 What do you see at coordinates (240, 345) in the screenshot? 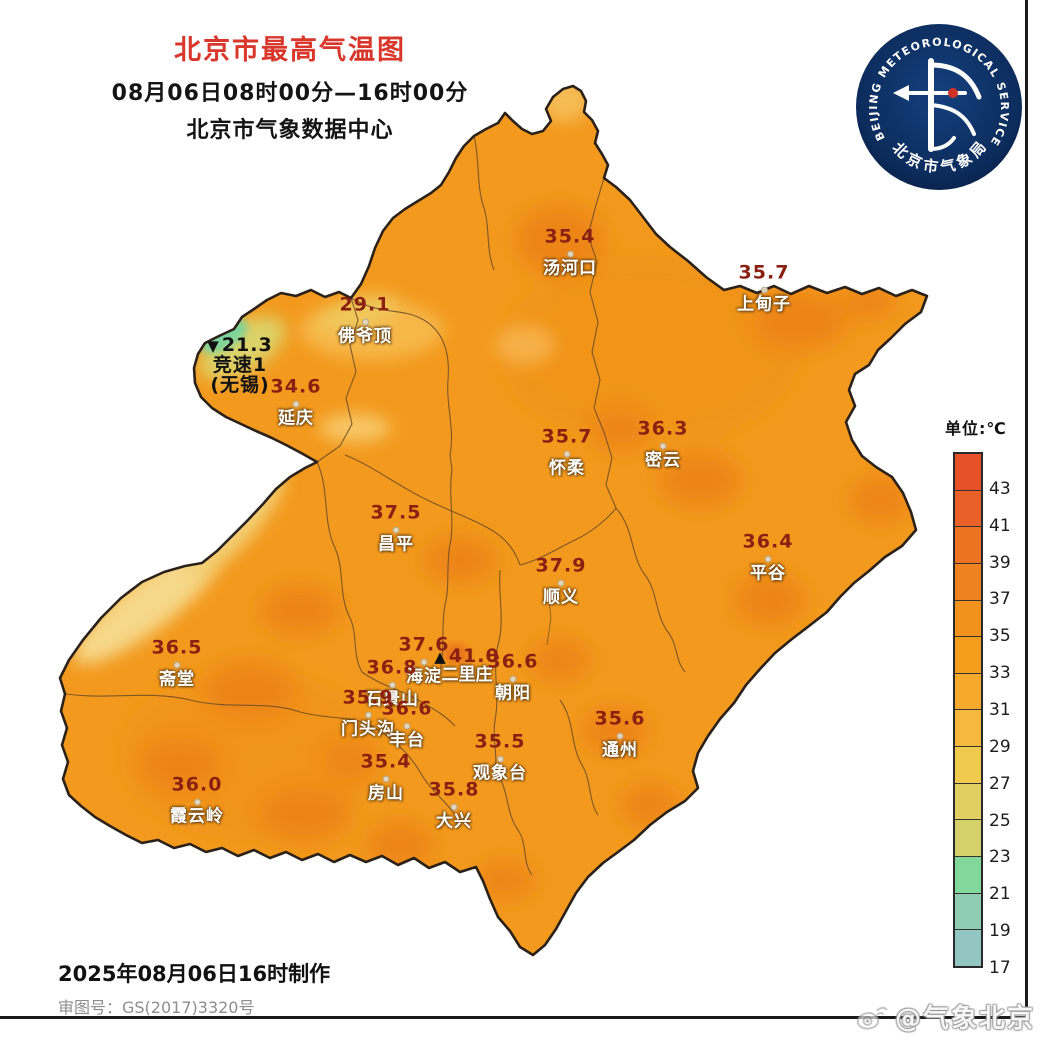
I see `station-temperature: ▼ 21.3` at bounding box center [240, 345].